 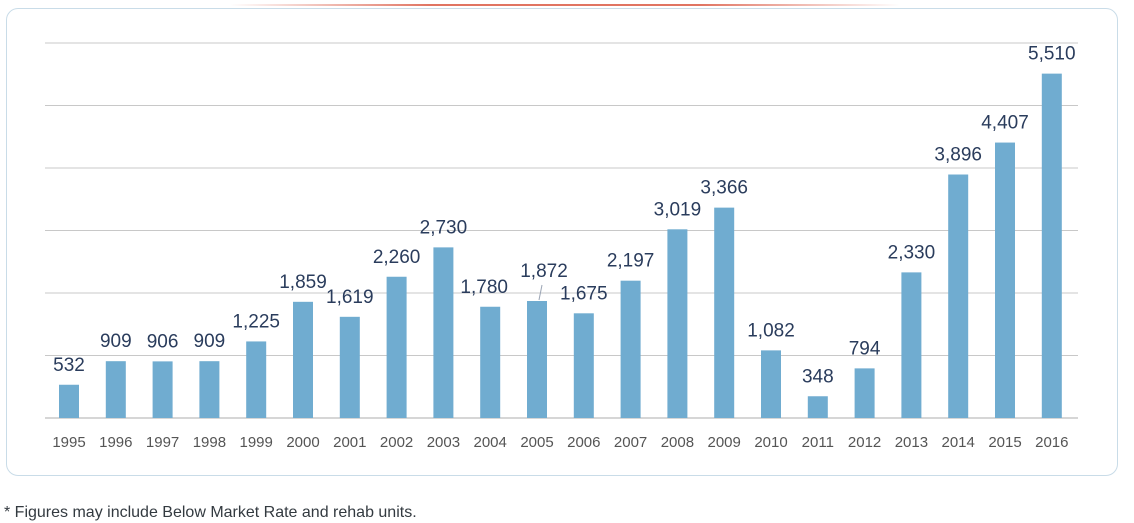 What do you see at coordinates (444, 227) in the screenshot?
I see `data-label: 2,730` at bounding box center [444, 227].